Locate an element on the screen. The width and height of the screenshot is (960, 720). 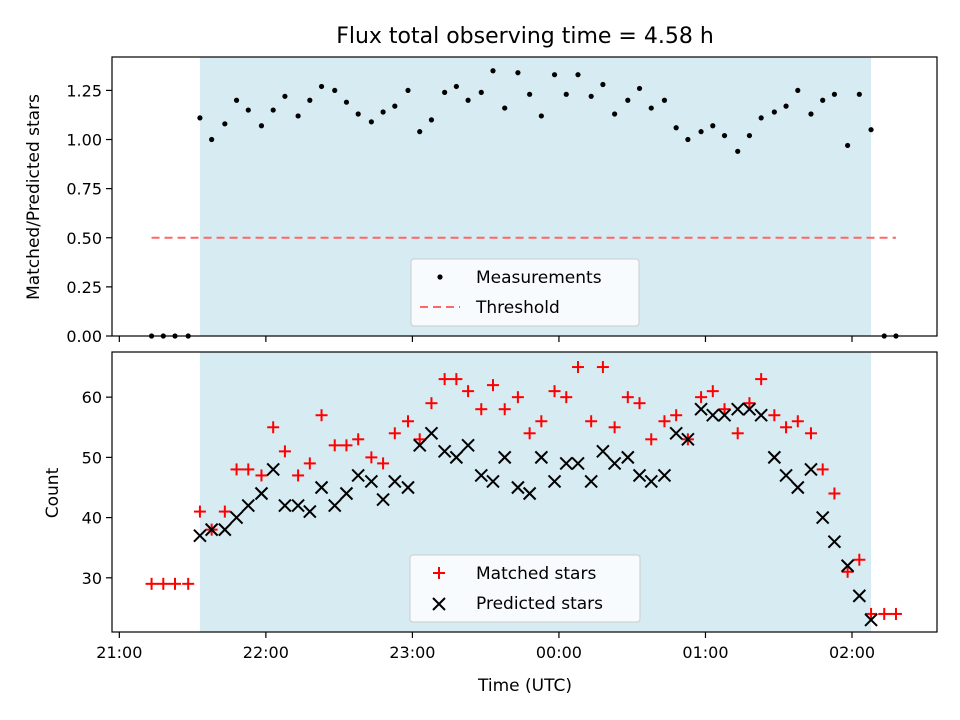
top-y-axis-label: Matched/Predicted stars is located at coordinates (34, 197).